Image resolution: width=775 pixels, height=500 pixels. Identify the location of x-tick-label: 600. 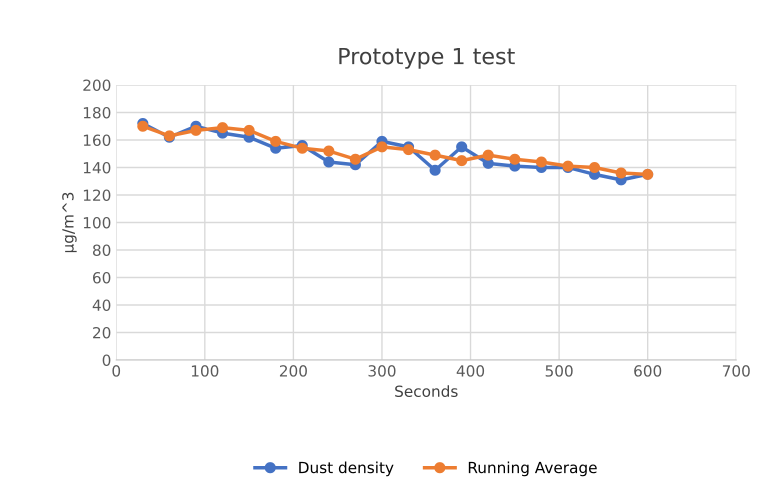
(648, 371).